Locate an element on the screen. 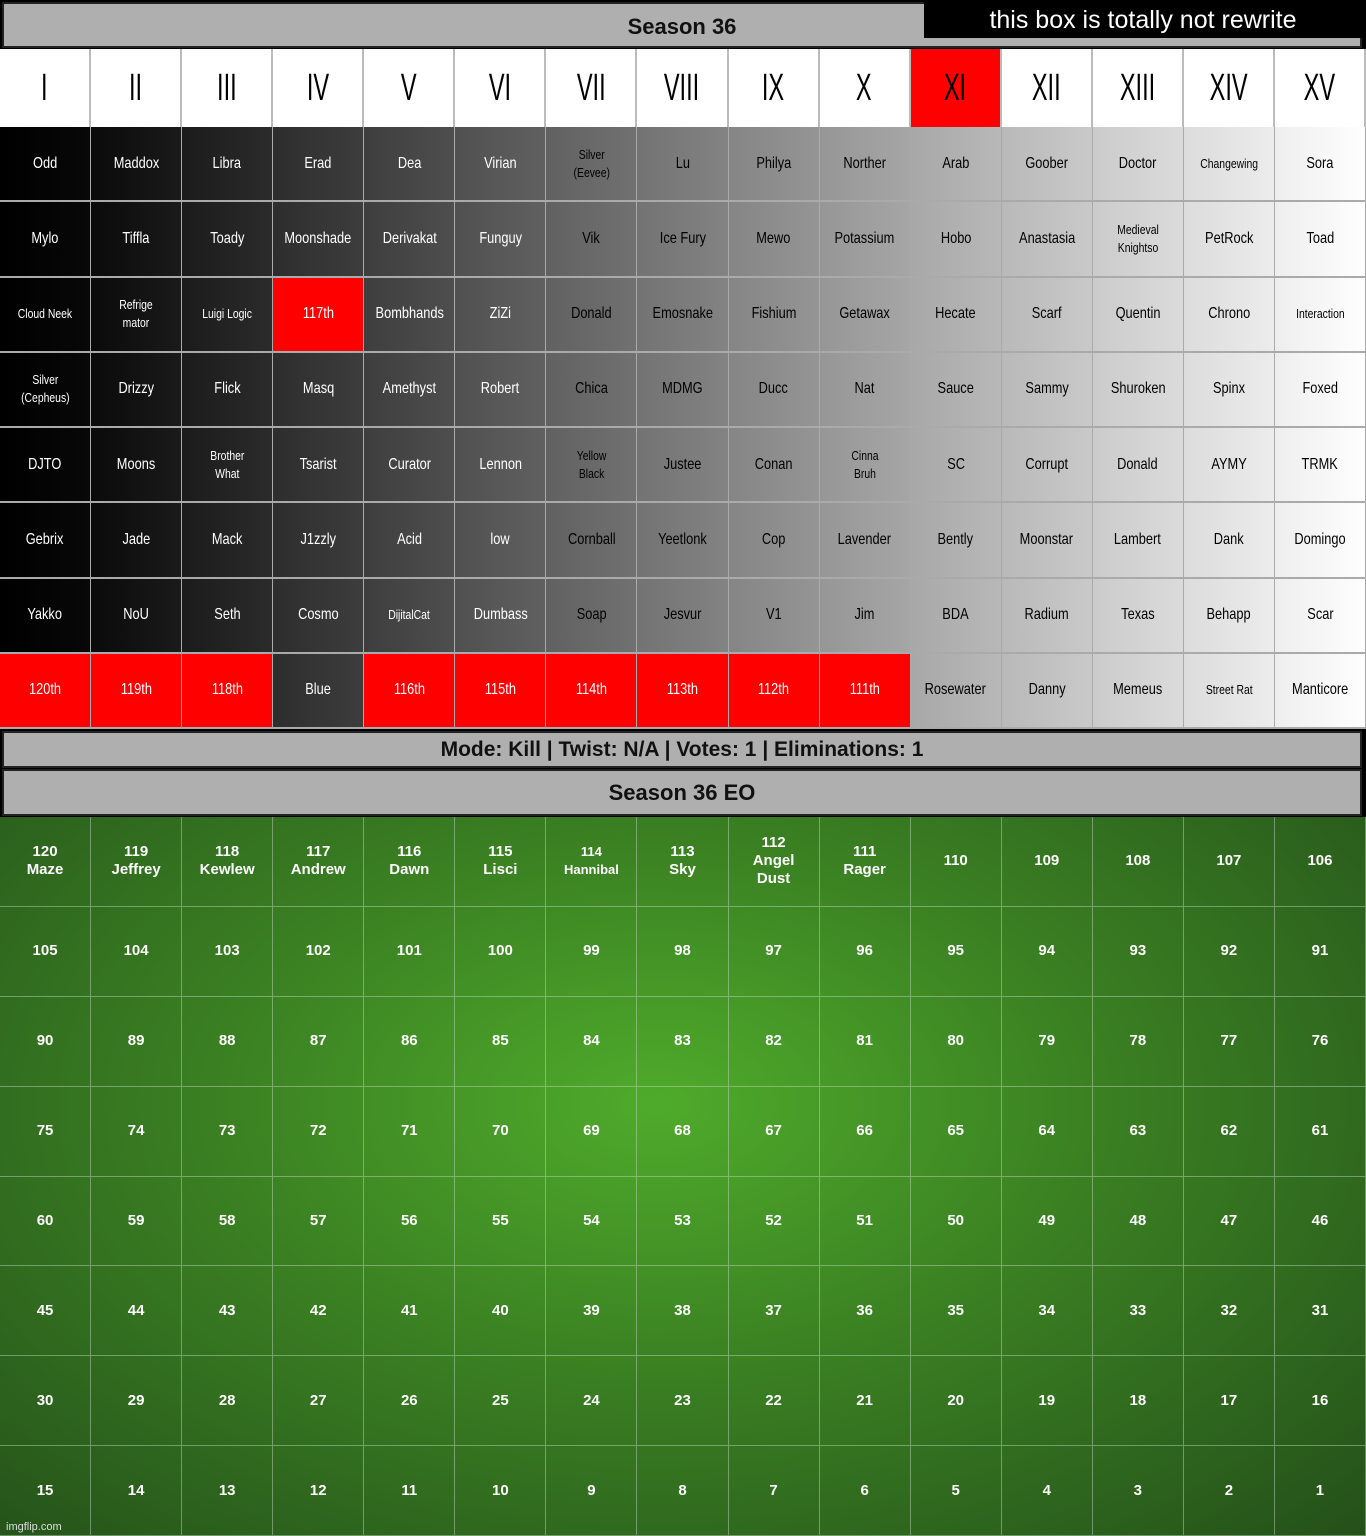 The image size is (1366, 1536). elimination-slot: 2 is located at coordinates (1229, 1491).